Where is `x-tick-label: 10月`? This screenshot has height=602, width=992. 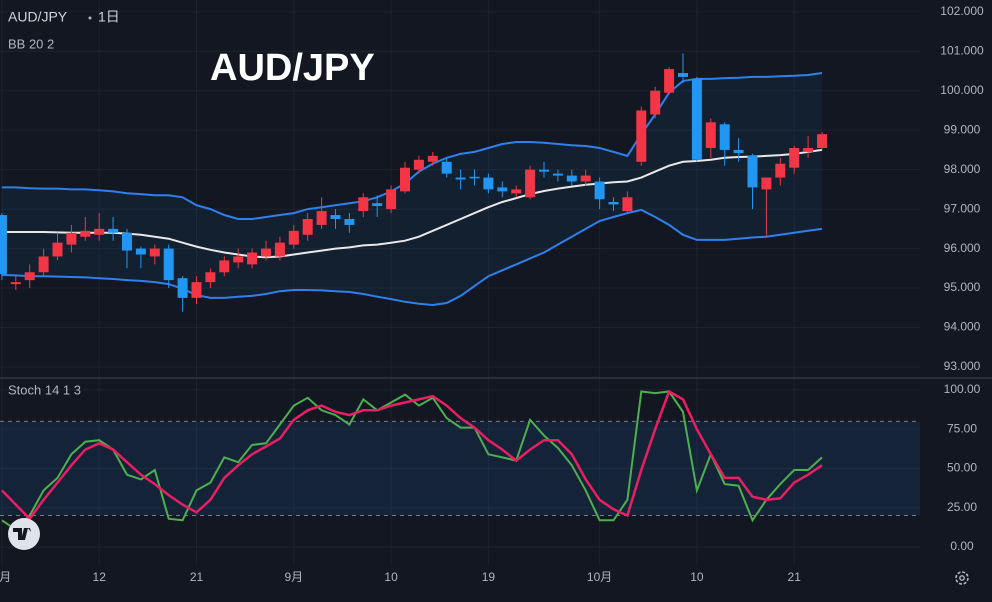 x-tick-label: 10月 is located at coordinates (599, 577).